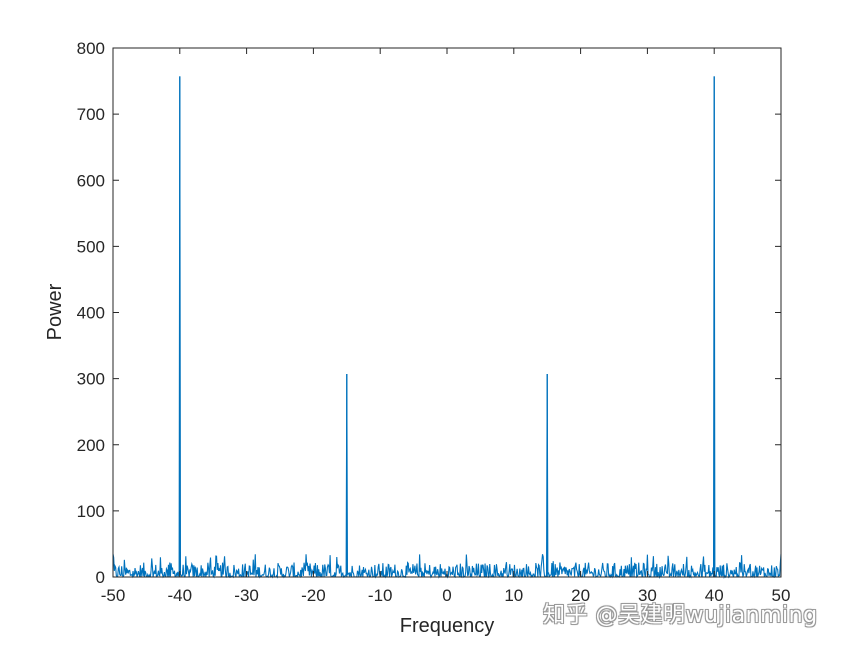  I want to click on x-tick-label: 20, so click(580, 595).